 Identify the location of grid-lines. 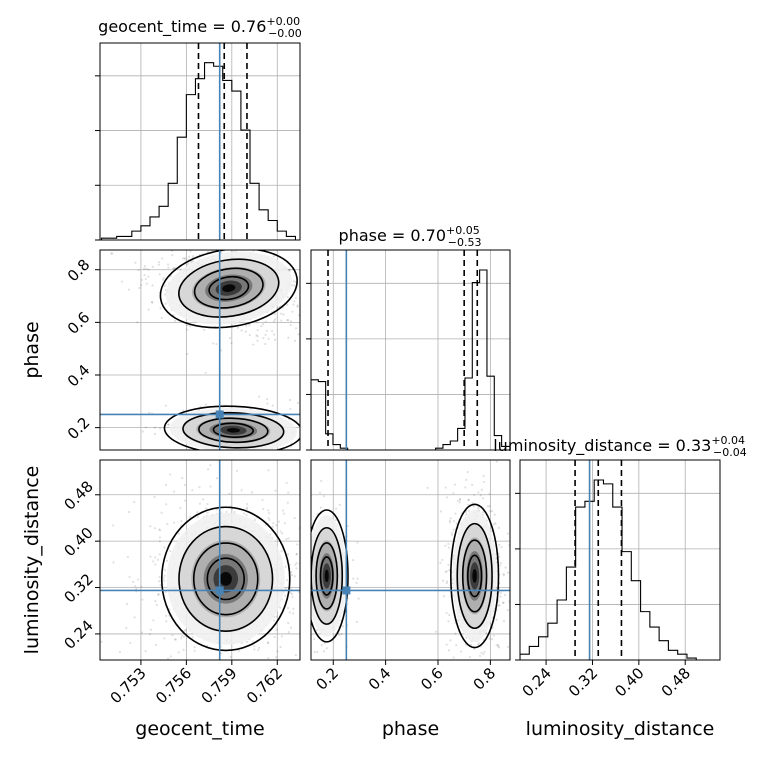
(620, 560).